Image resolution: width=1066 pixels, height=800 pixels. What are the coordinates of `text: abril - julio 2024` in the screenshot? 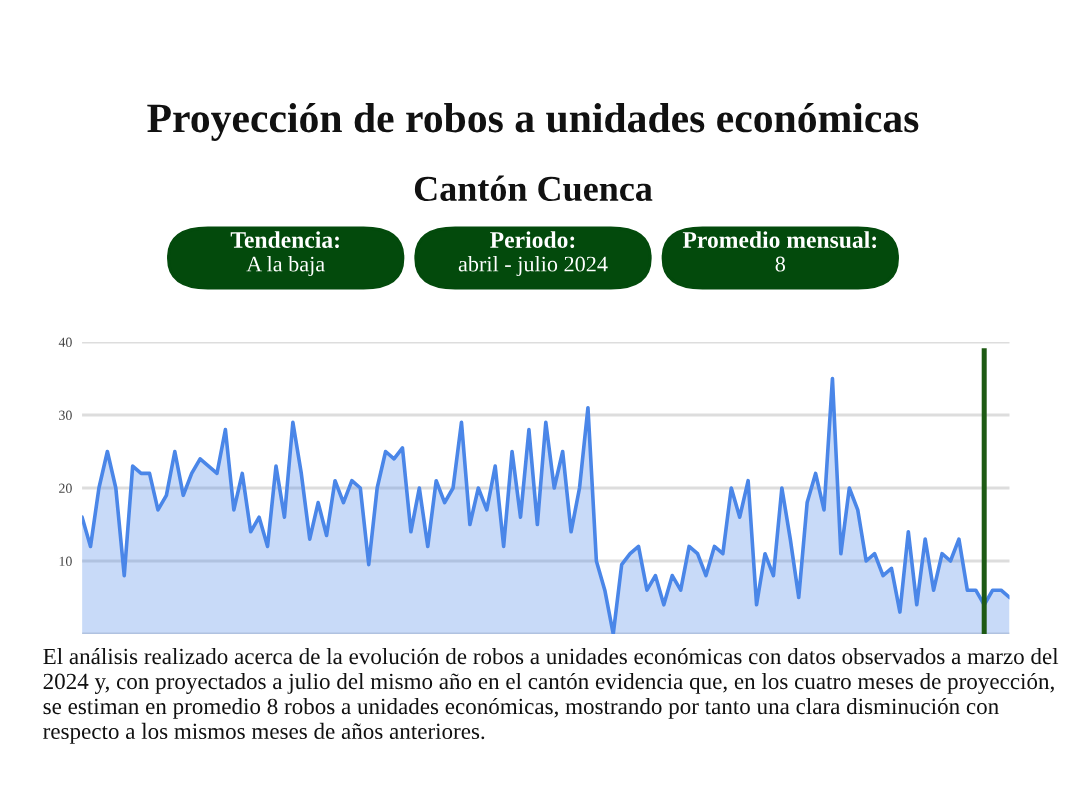 It's located at (533, 266).